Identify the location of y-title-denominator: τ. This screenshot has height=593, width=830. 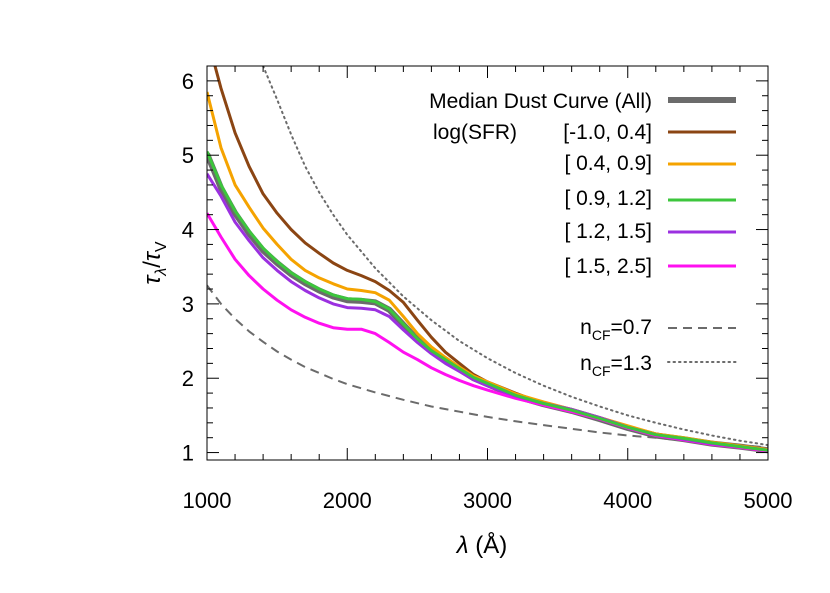
(152, 255).